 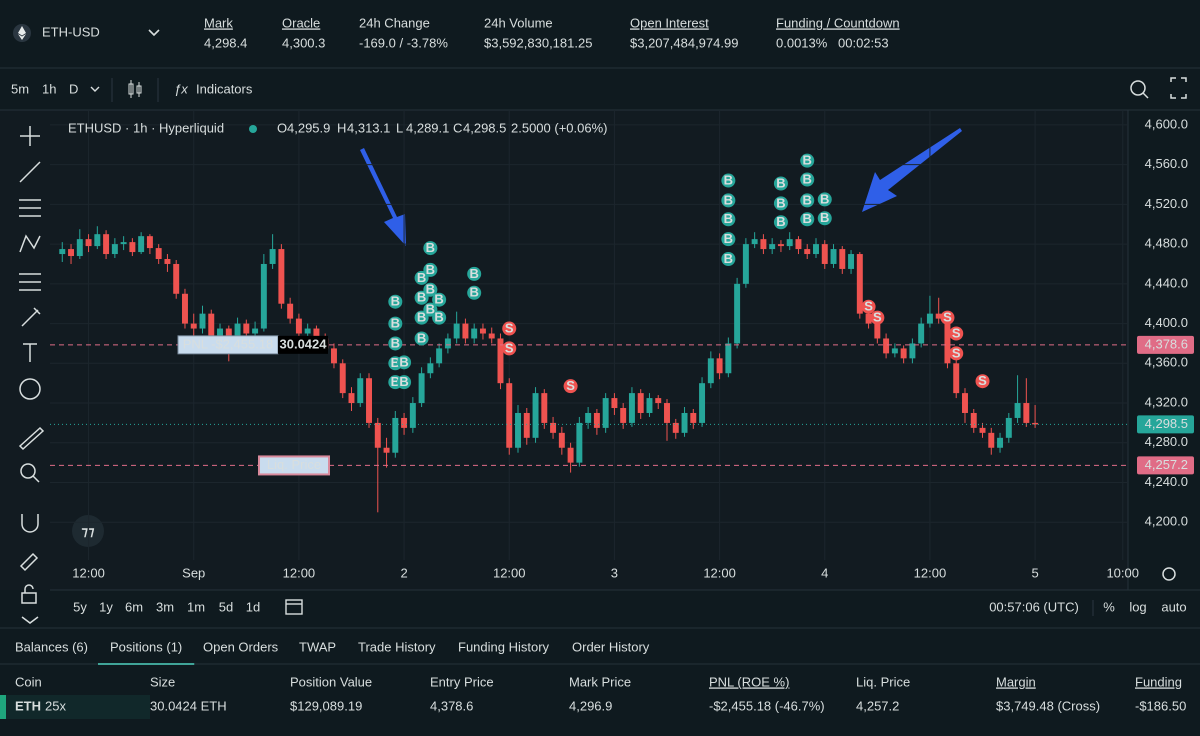 What do you see at coordinates (49, 88) in the screenshot?
I see `interval: 1h` at bounding box center [49, 88].